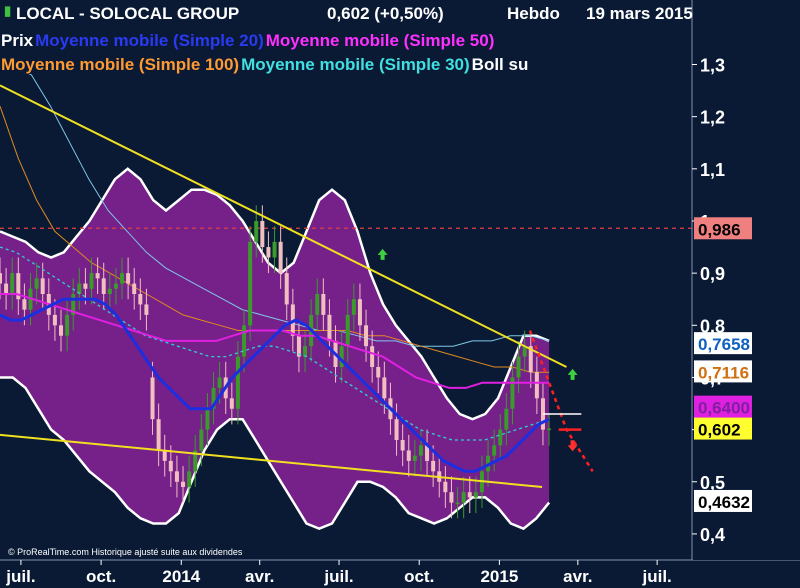 This screenshot has width=800, height=588. What do you see at coordinates (181, 576) in the screenshot?
I see `x-tick-label: 2014` at bounding box center [181, 576].